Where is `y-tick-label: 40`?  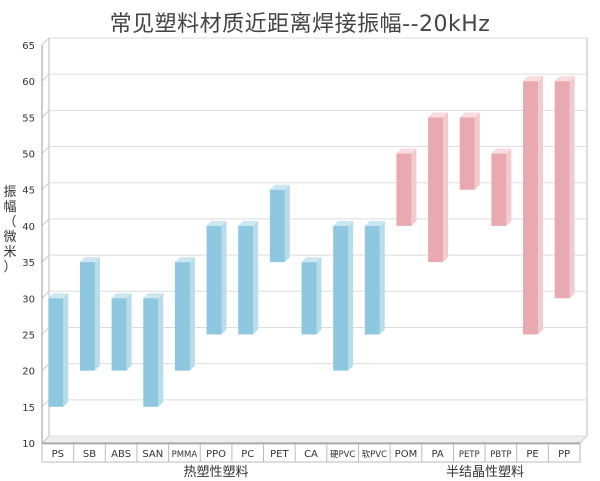 y-tick-label: 40 is located at coordinates (28, 227).